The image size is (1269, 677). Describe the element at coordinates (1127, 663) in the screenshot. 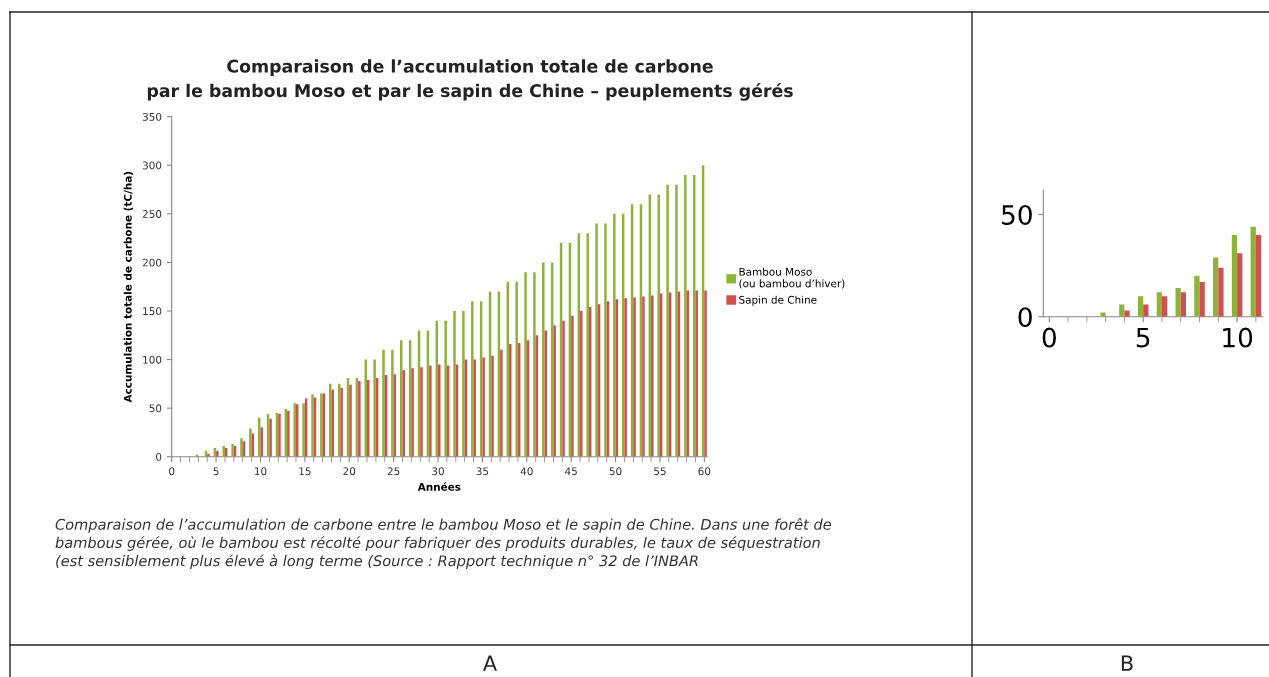

I see `text: B` at that location.